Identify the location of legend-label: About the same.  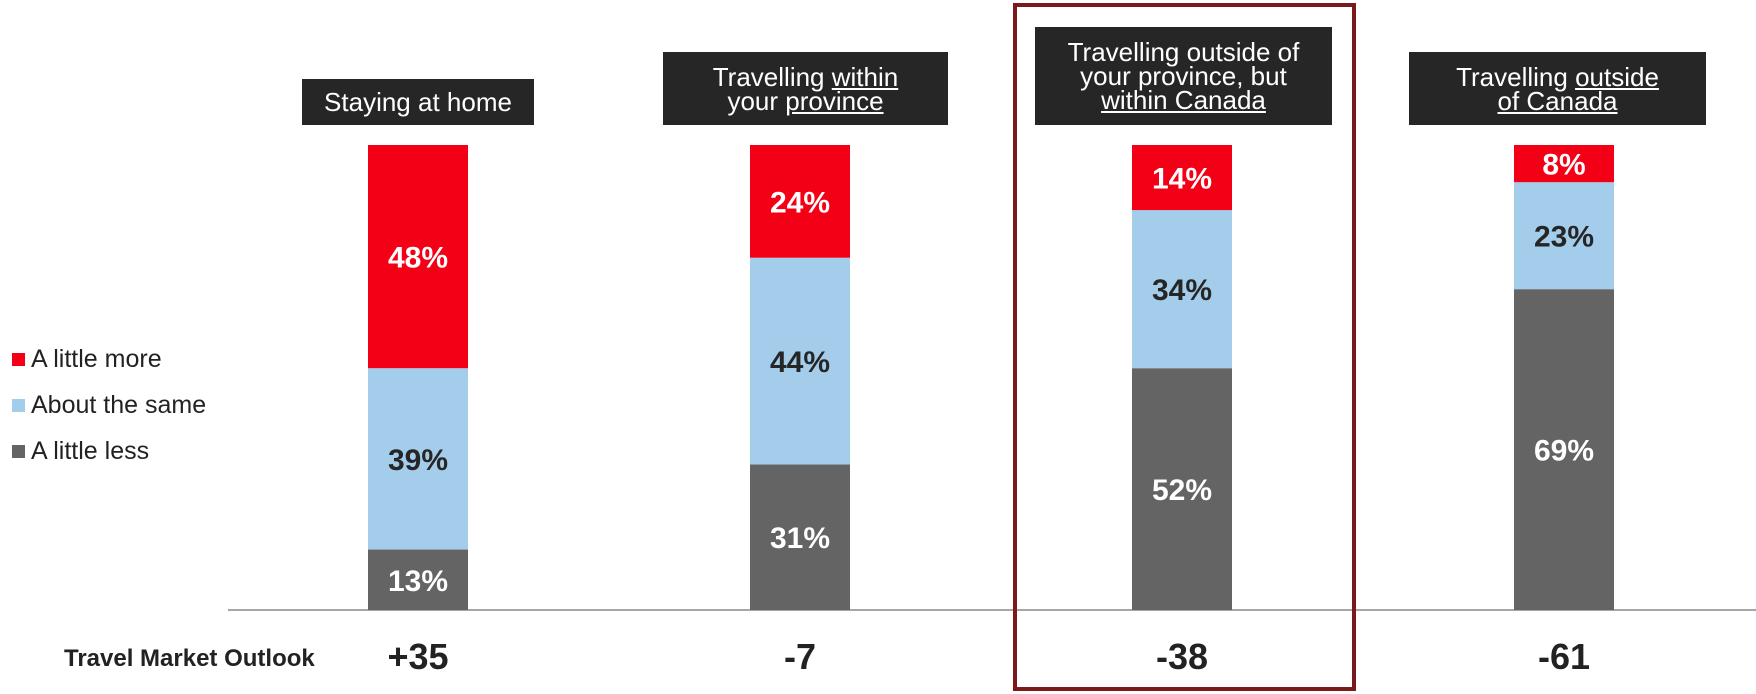
(119, 404).